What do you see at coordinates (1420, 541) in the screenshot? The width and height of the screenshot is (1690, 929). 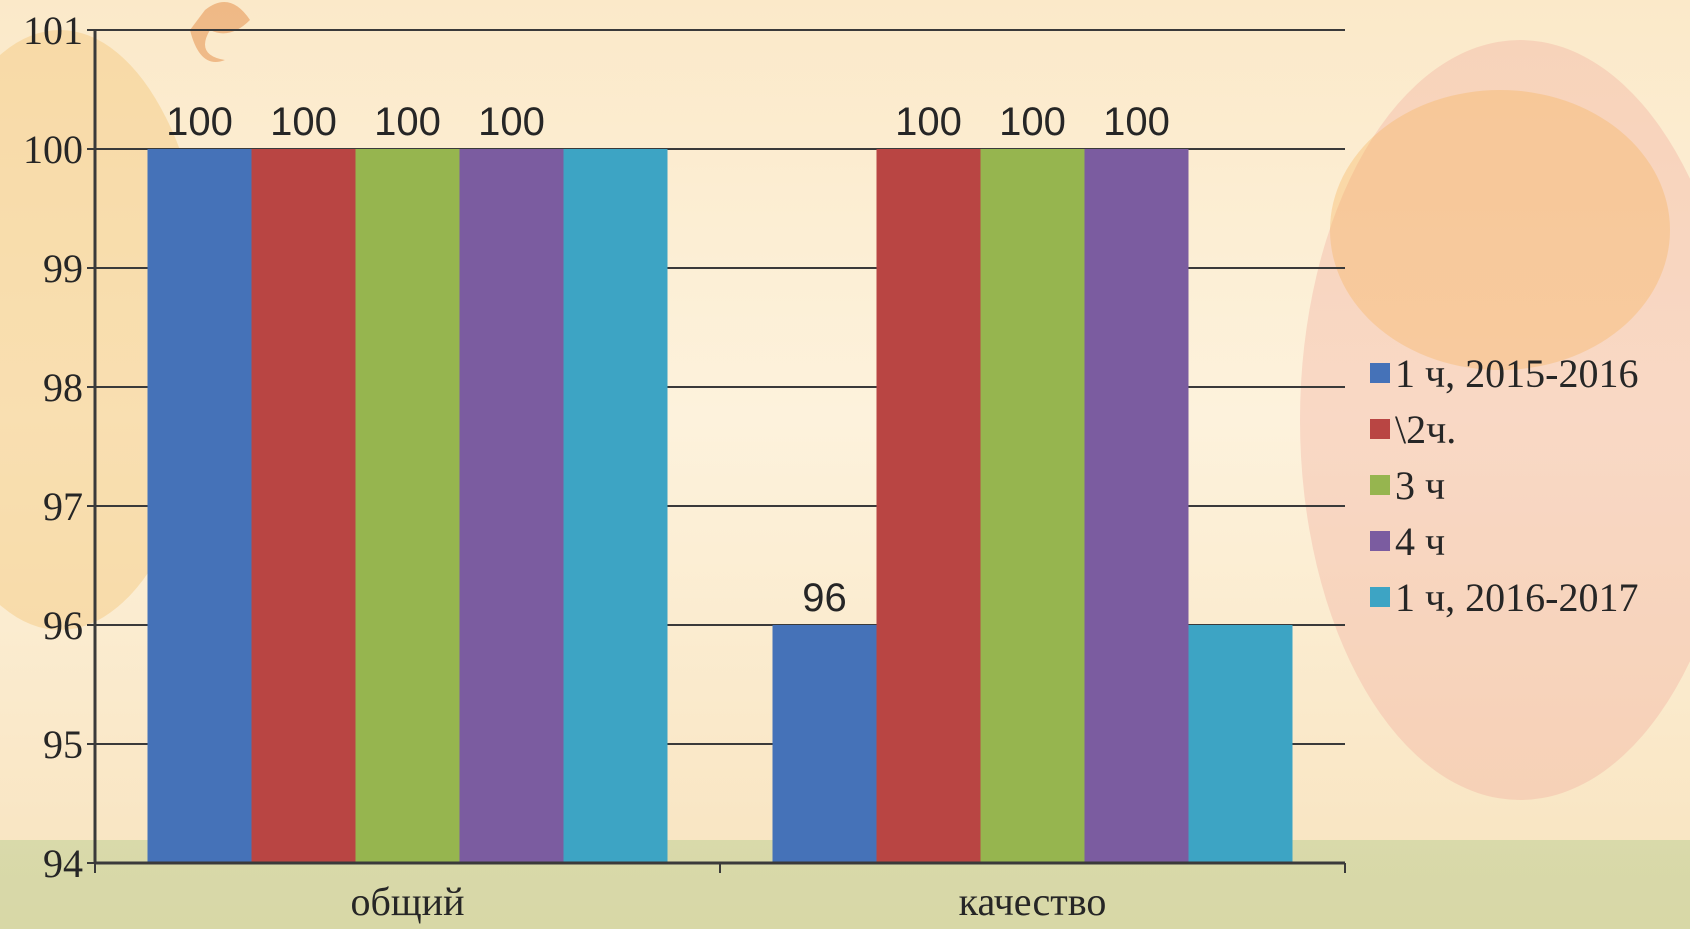 I see `legend-label: 4 ч` at bounding box center [1420, 541].